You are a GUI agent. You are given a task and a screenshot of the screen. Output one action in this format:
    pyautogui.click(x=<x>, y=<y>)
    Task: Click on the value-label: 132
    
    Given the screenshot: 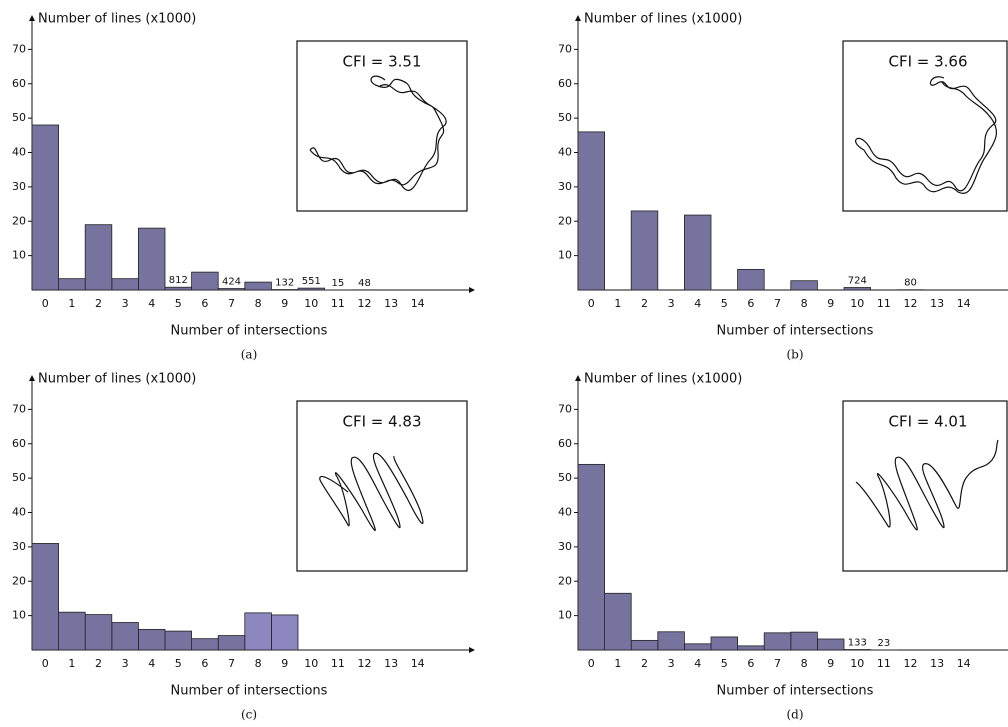 What is the action you would take?
    pyautogui.click(x=284, y=283)
    